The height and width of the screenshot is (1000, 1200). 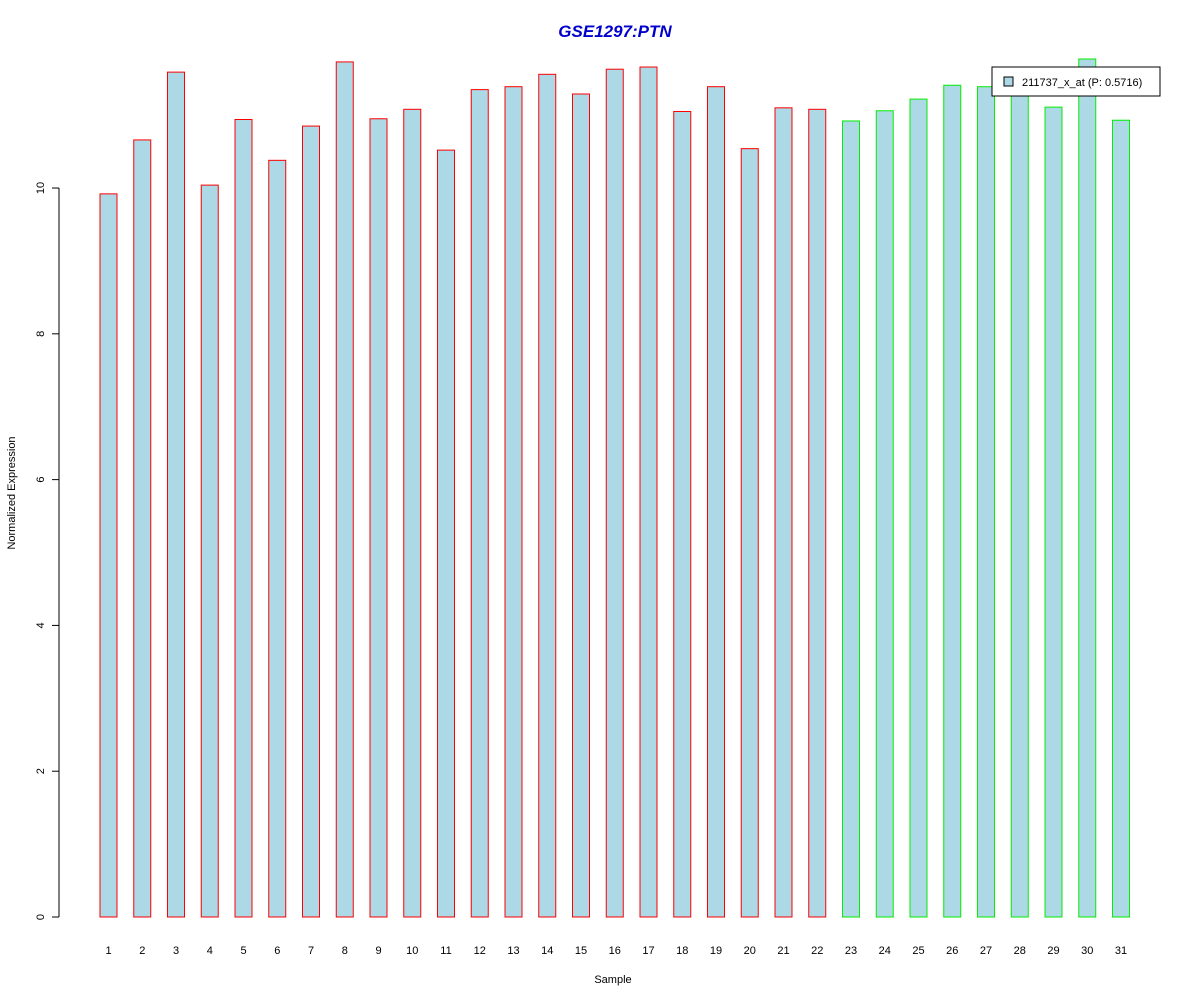 What do you see at coordinates (615, 31) in the screenshot?
I see `chart-title: GSE1297:PTN` at bounding box center [615, 31].